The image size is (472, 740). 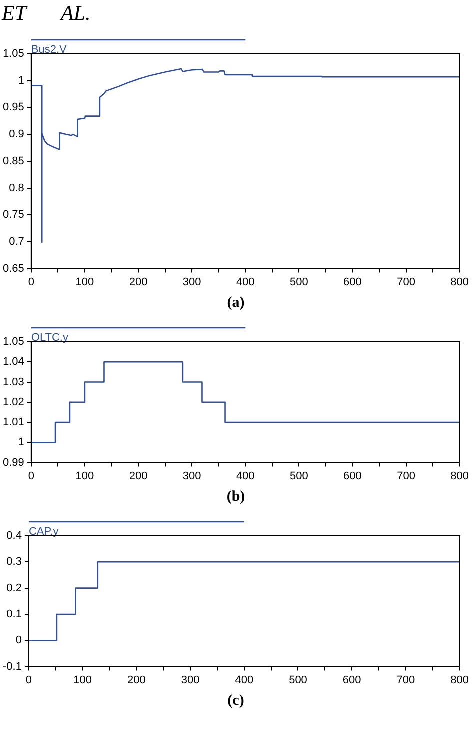 I want to click on text: OLTC.y, so click(x=50, y=338).